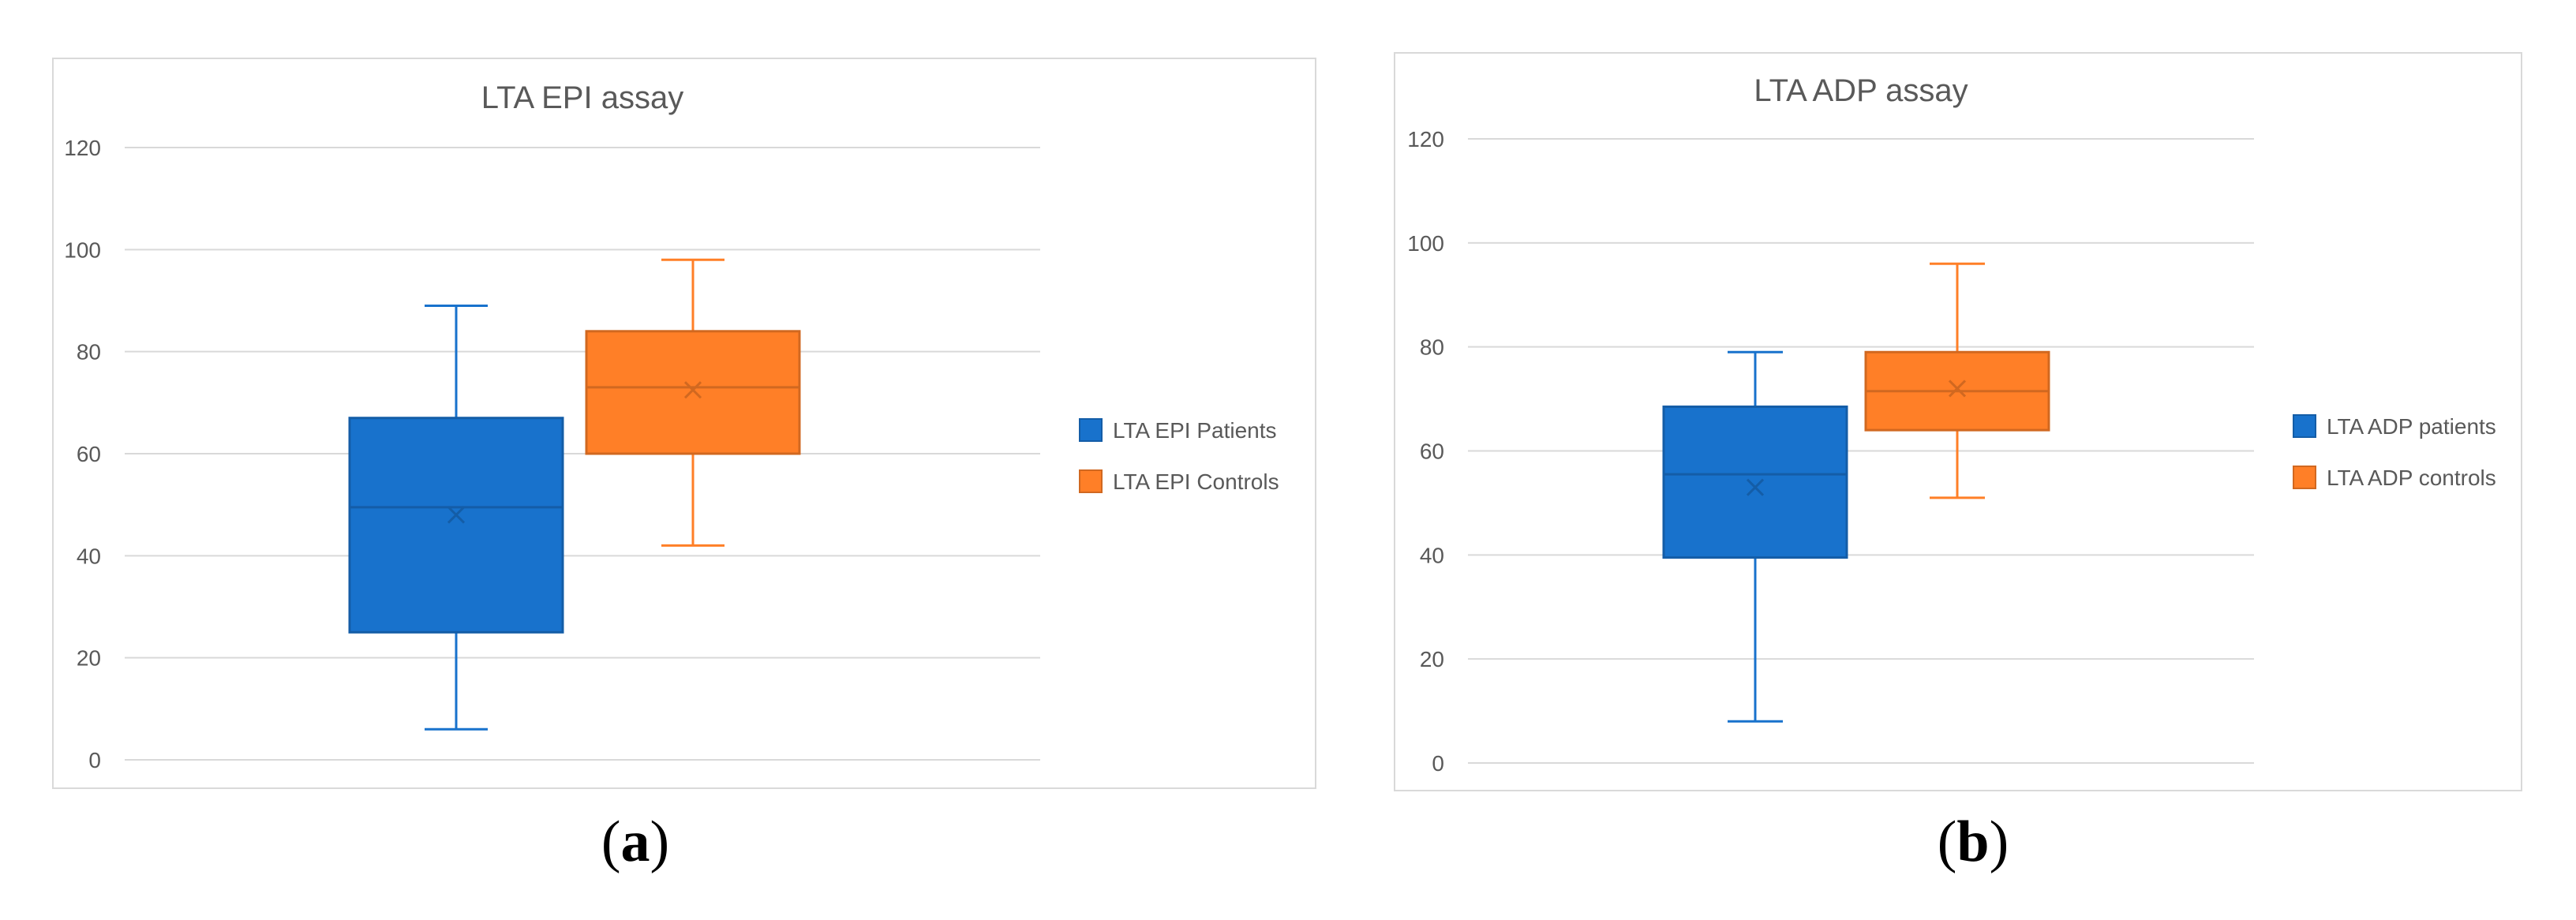 The height and width of the screenshot is (920, 2576). Describe the element at coordinates (1861, 90) in the screenshot. I see `chart-title: LTA ADP assay` at that location.